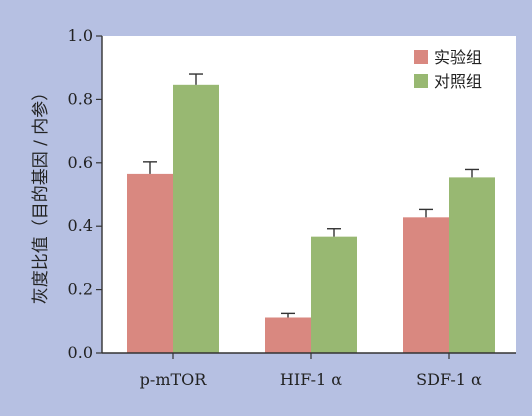 The height and width of the screenshot is (416, 532). What do you see at coordinates (41, 194) in the screenshot?
I see `y-axis-title: 灰度比值（目的基因 / 内参）` at bounding box center [41, 194].